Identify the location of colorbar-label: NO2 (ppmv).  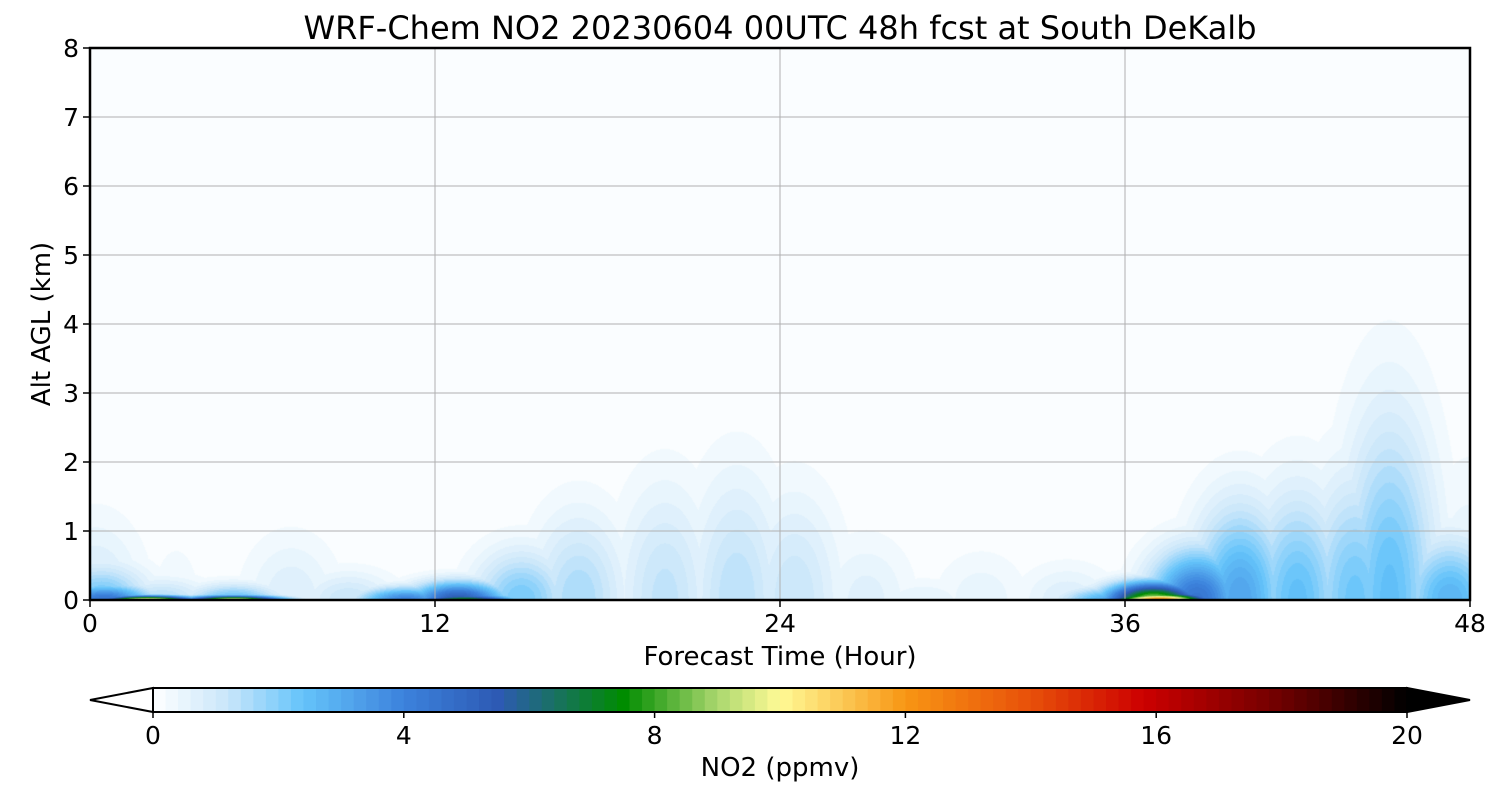
(780, 768).